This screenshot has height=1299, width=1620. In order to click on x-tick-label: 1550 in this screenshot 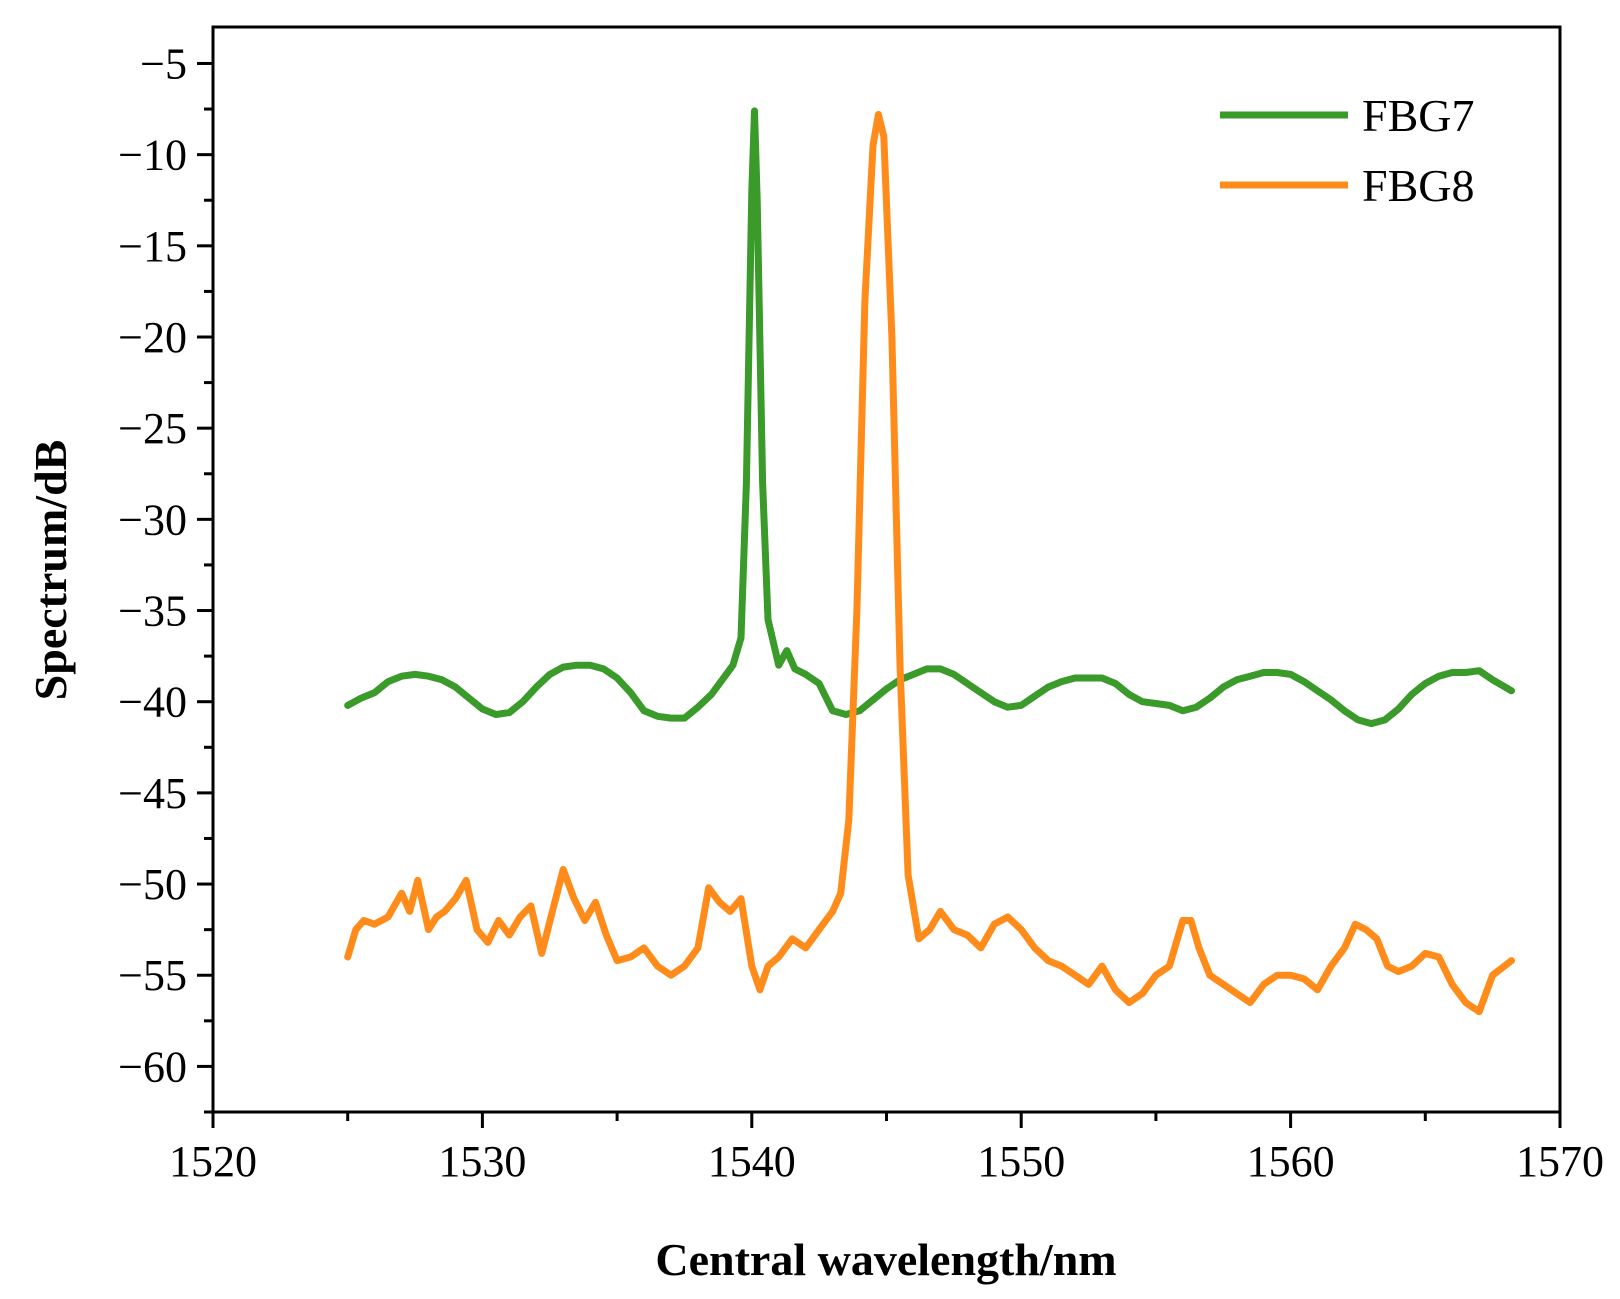, I will do `click(1021, 1161)`.